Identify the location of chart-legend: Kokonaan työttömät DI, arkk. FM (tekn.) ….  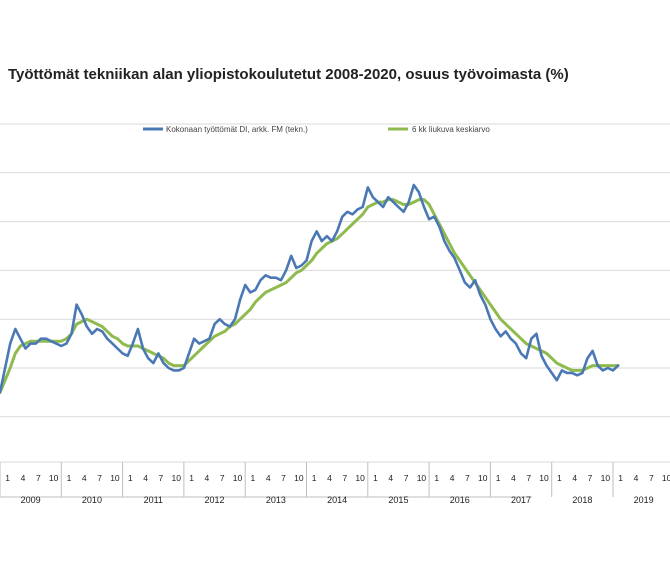
(316, 129).